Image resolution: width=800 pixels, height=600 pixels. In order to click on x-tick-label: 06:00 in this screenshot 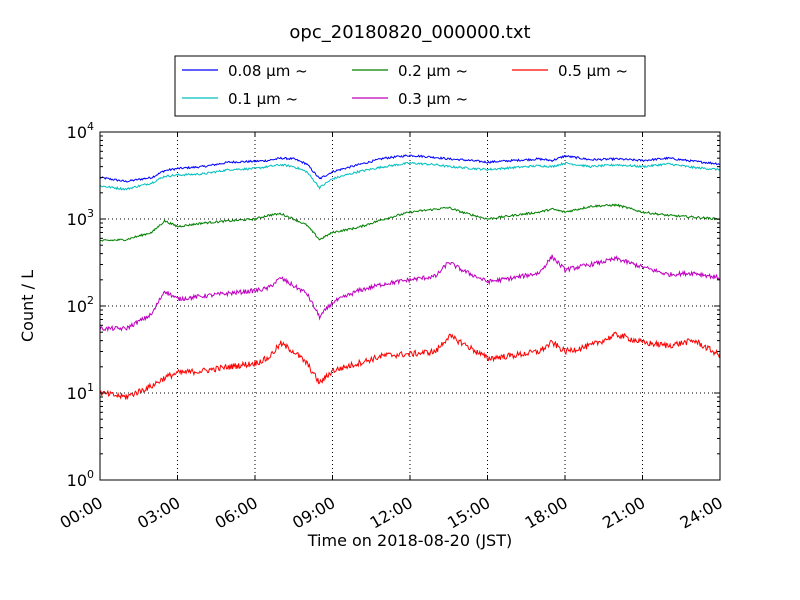, I will do `click(236, 513)`.